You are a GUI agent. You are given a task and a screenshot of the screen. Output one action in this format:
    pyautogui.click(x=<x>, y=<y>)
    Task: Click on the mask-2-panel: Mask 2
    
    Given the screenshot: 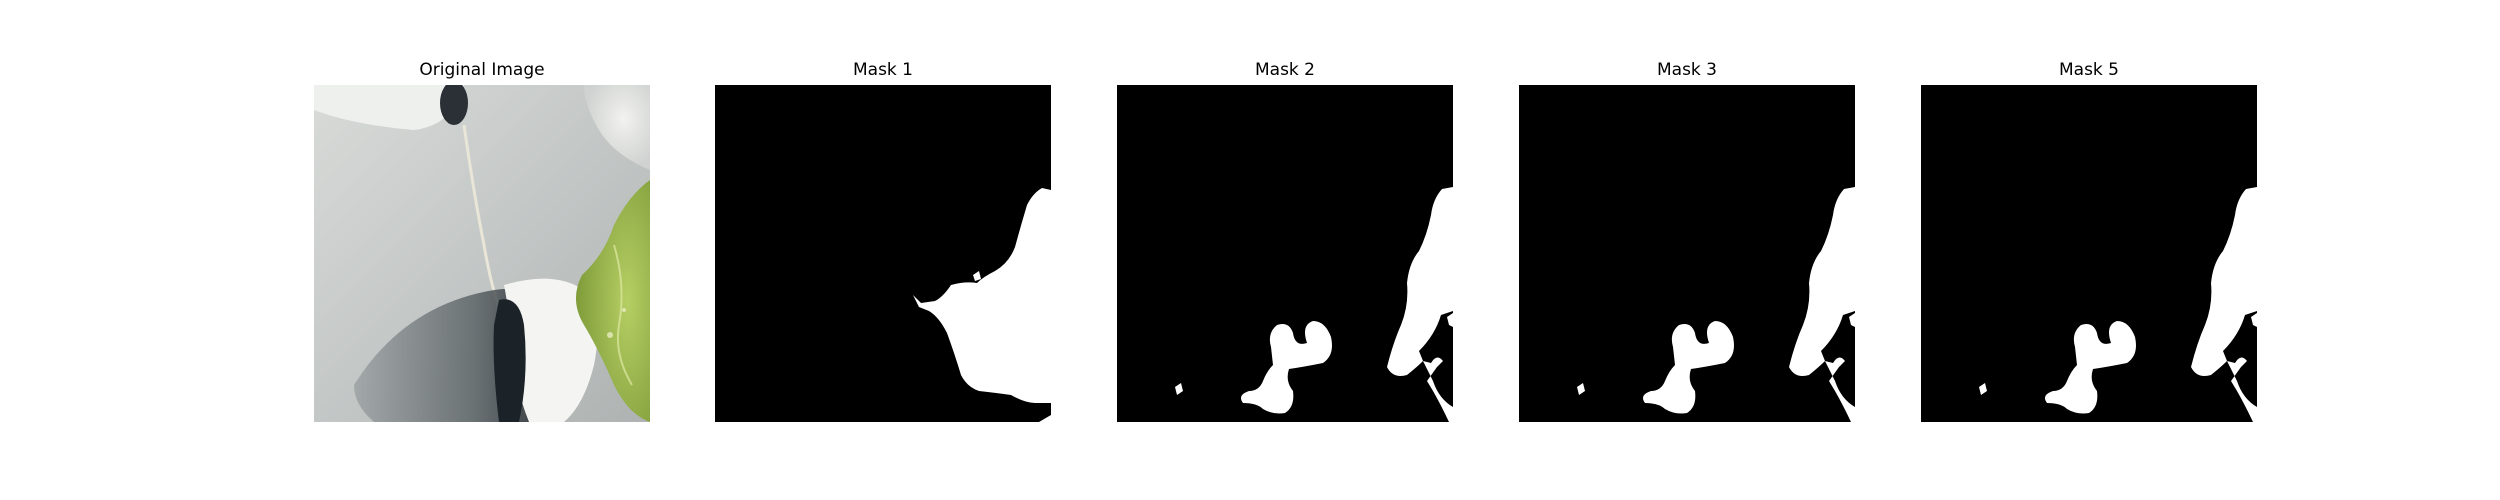 What is the action you would take?
    pyautogui.click(x=1285, y=241)
    